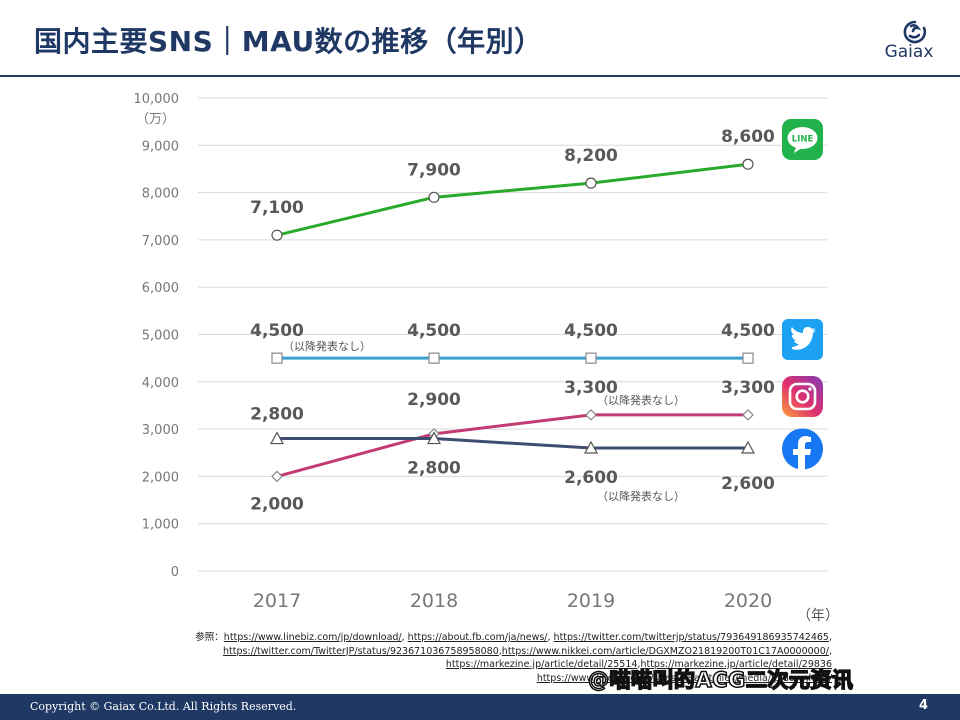 The height and width of the screenshot is (720, 960). Describe the element at coordinates (512, 358) in the screenshot. I see `series-twitter` at that location.